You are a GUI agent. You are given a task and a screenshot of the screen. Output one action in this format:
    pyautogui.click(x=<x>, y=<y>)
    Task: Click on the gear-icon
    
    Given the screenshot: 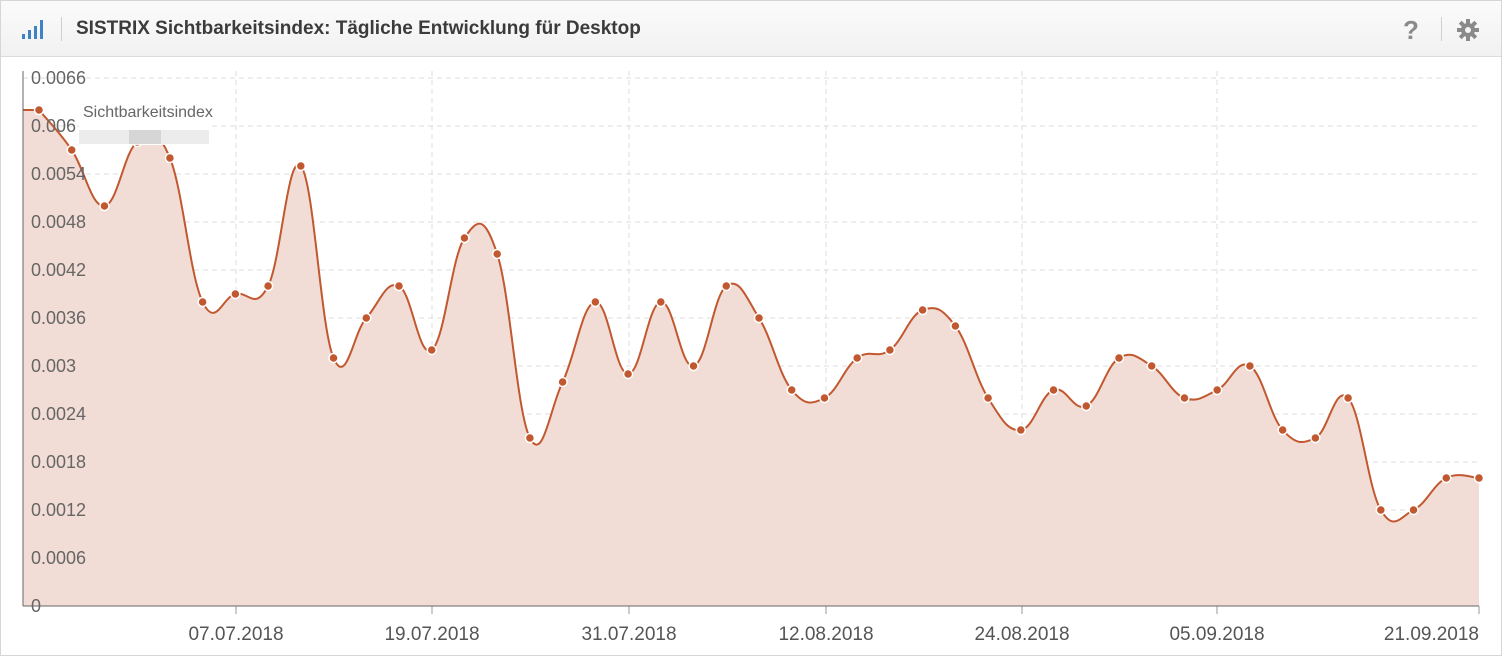 What is the action you would take?
    pyautogui.click(x=1468, y=30)
    